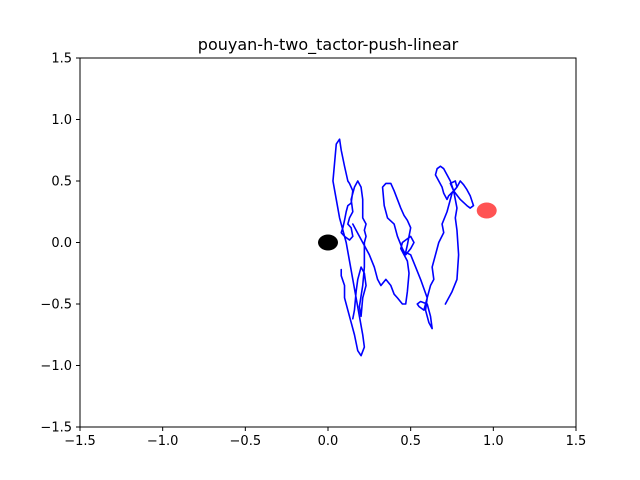 The height and width of the screenshot is (480, 640). I want to click on x-tick-label: 0.5, so click(410, 441).